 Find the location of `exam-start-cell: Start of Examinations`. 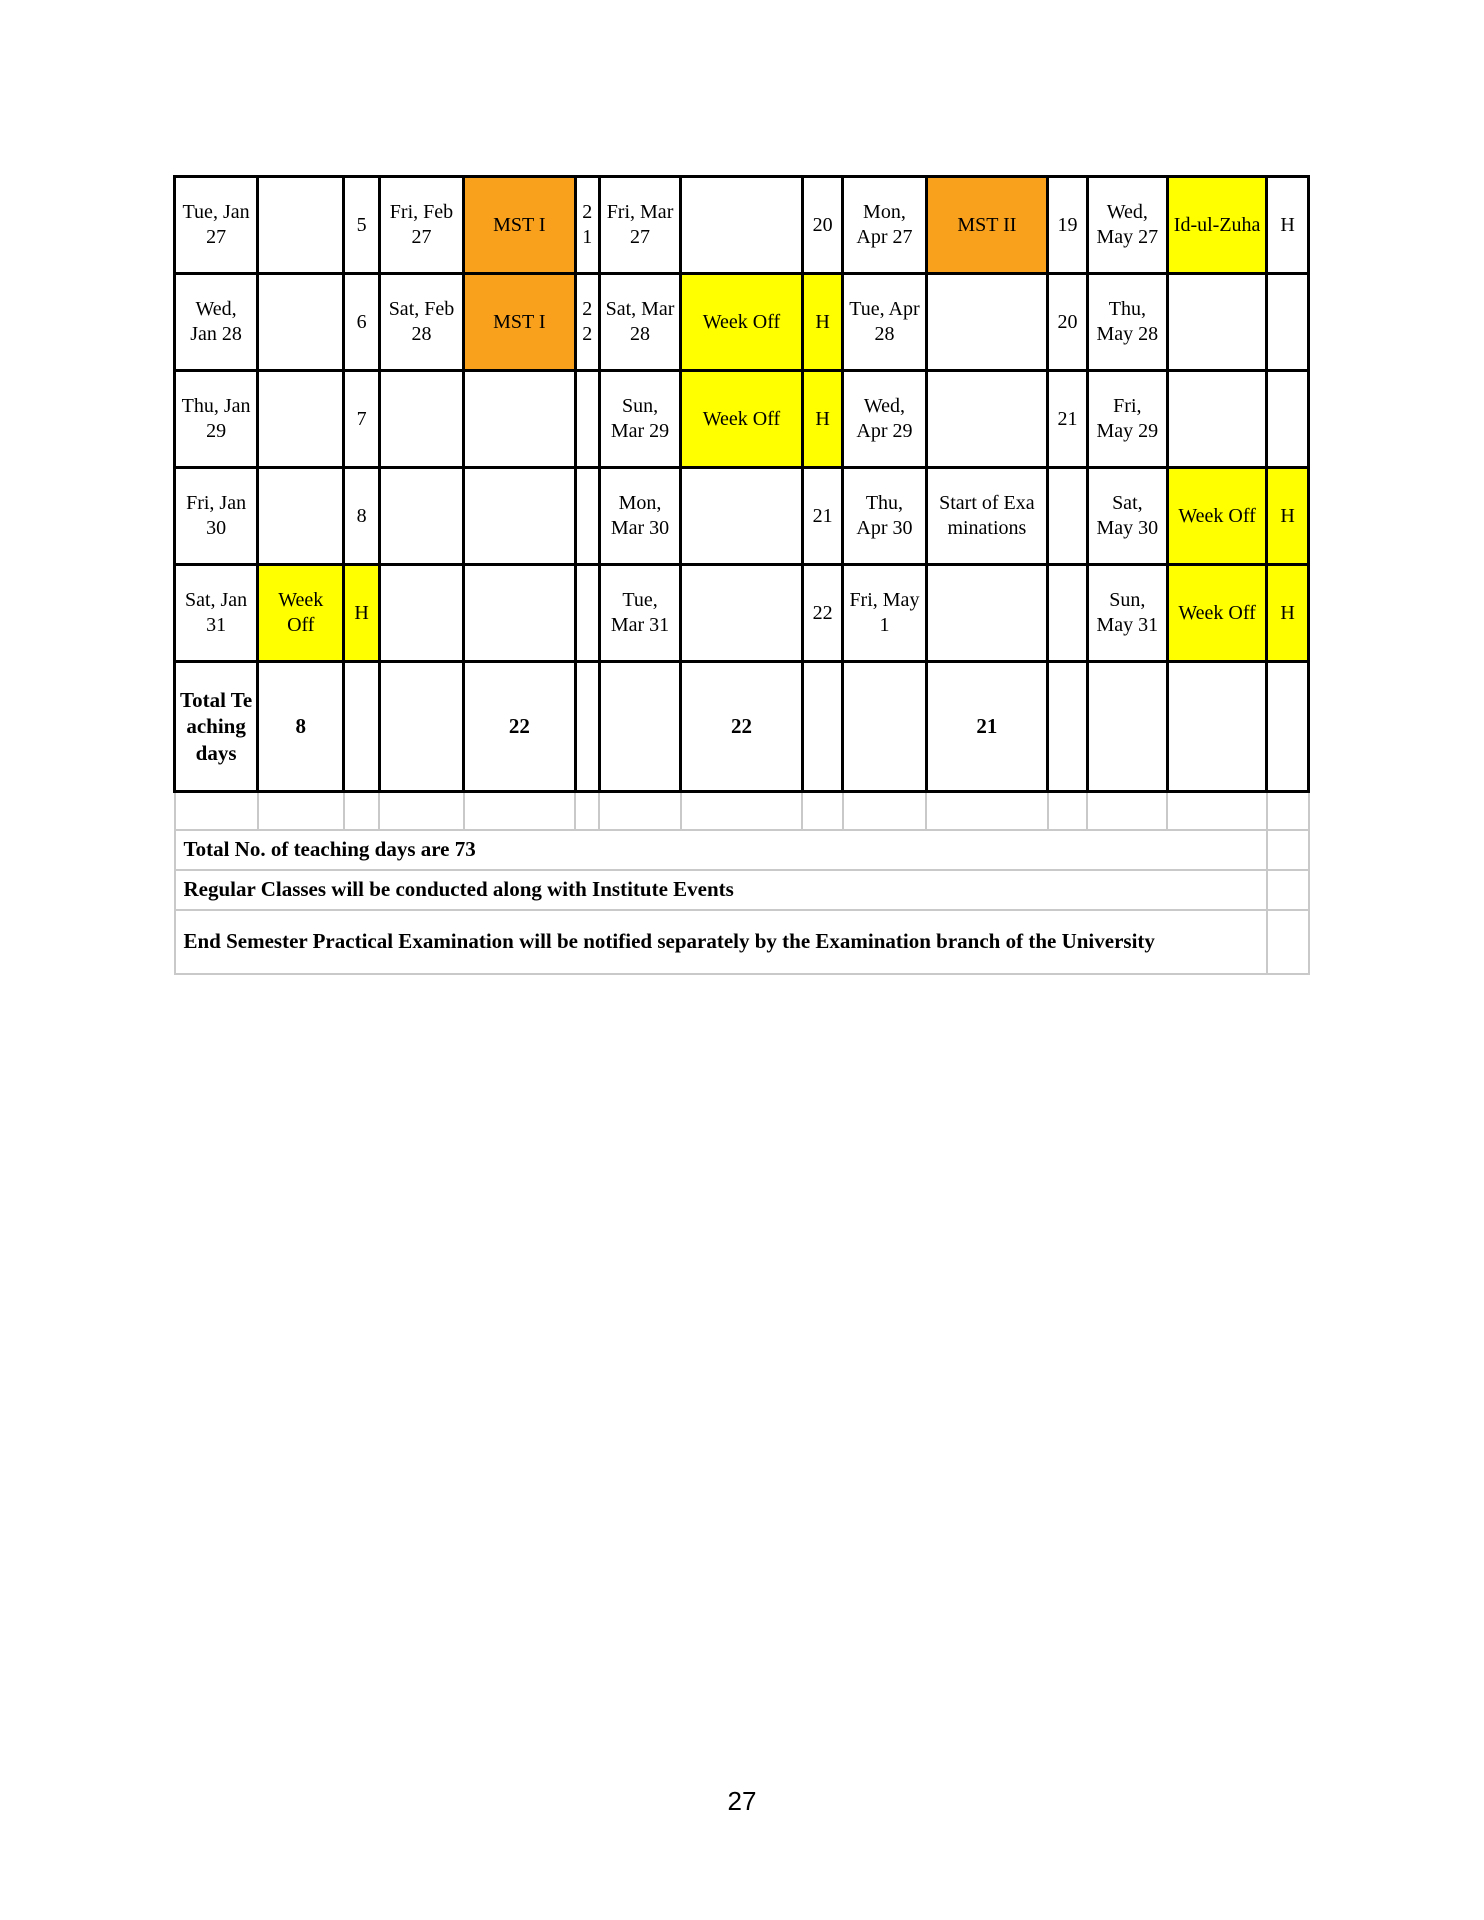

exam-start-cell: Start of Examinations is located at coordinates (987, 516).